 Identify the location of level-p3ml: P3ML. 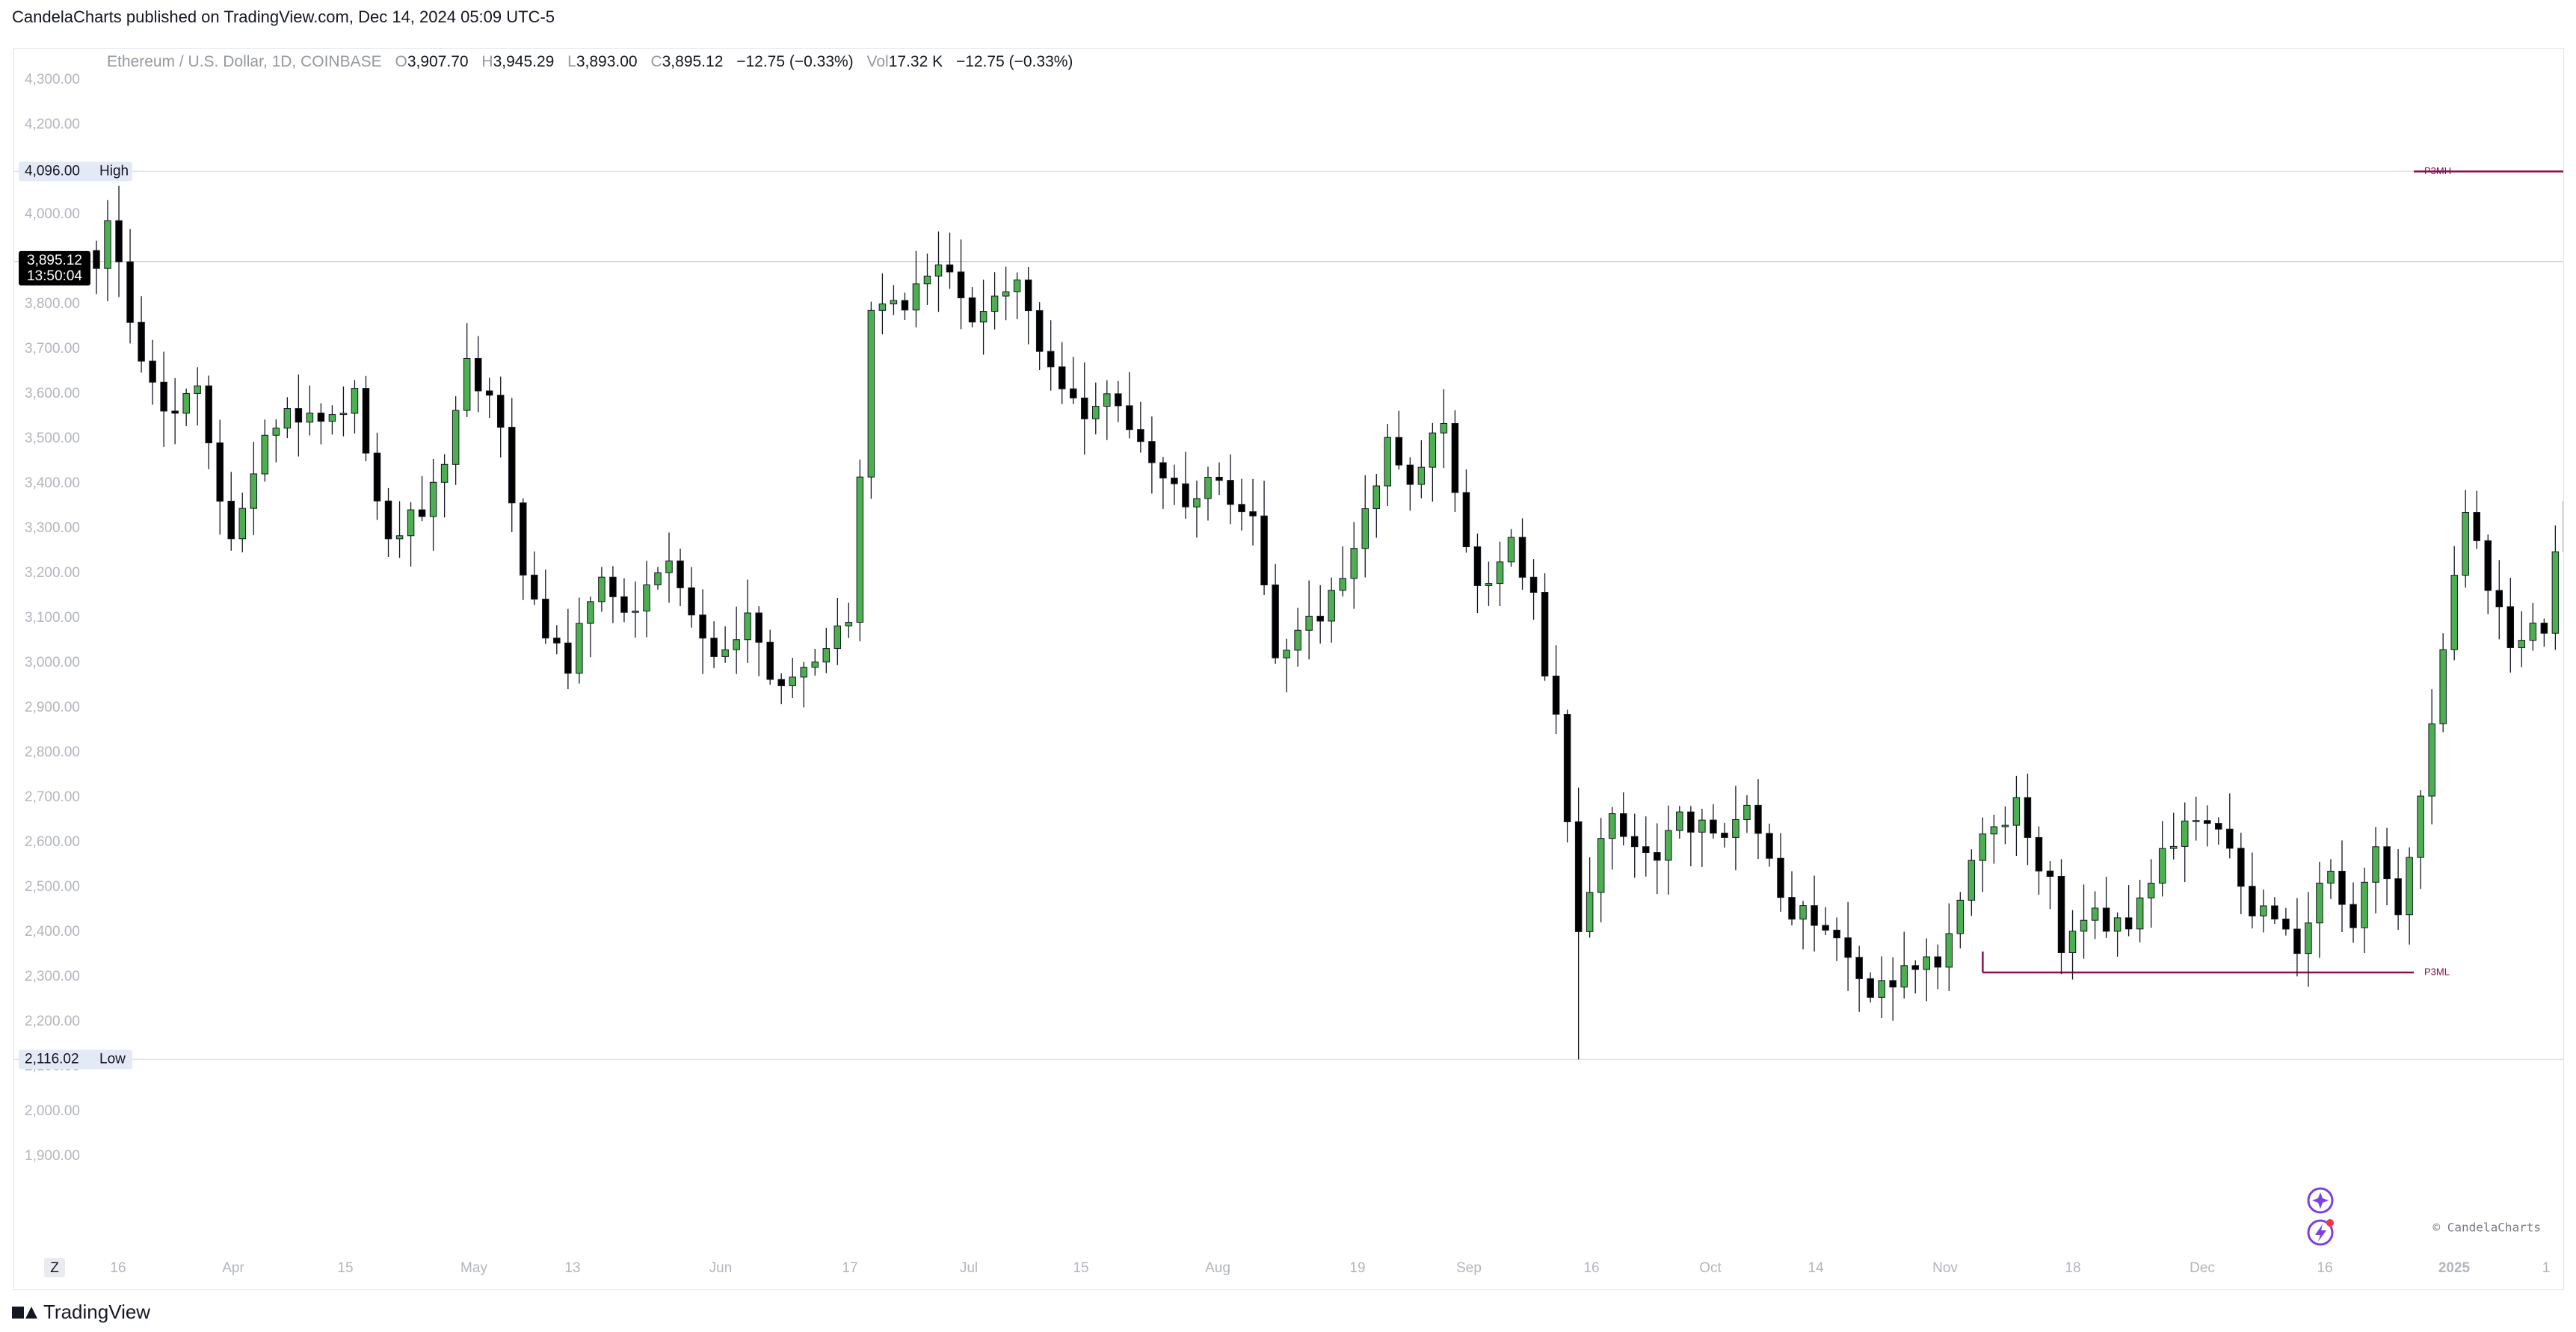
(2216, 964).